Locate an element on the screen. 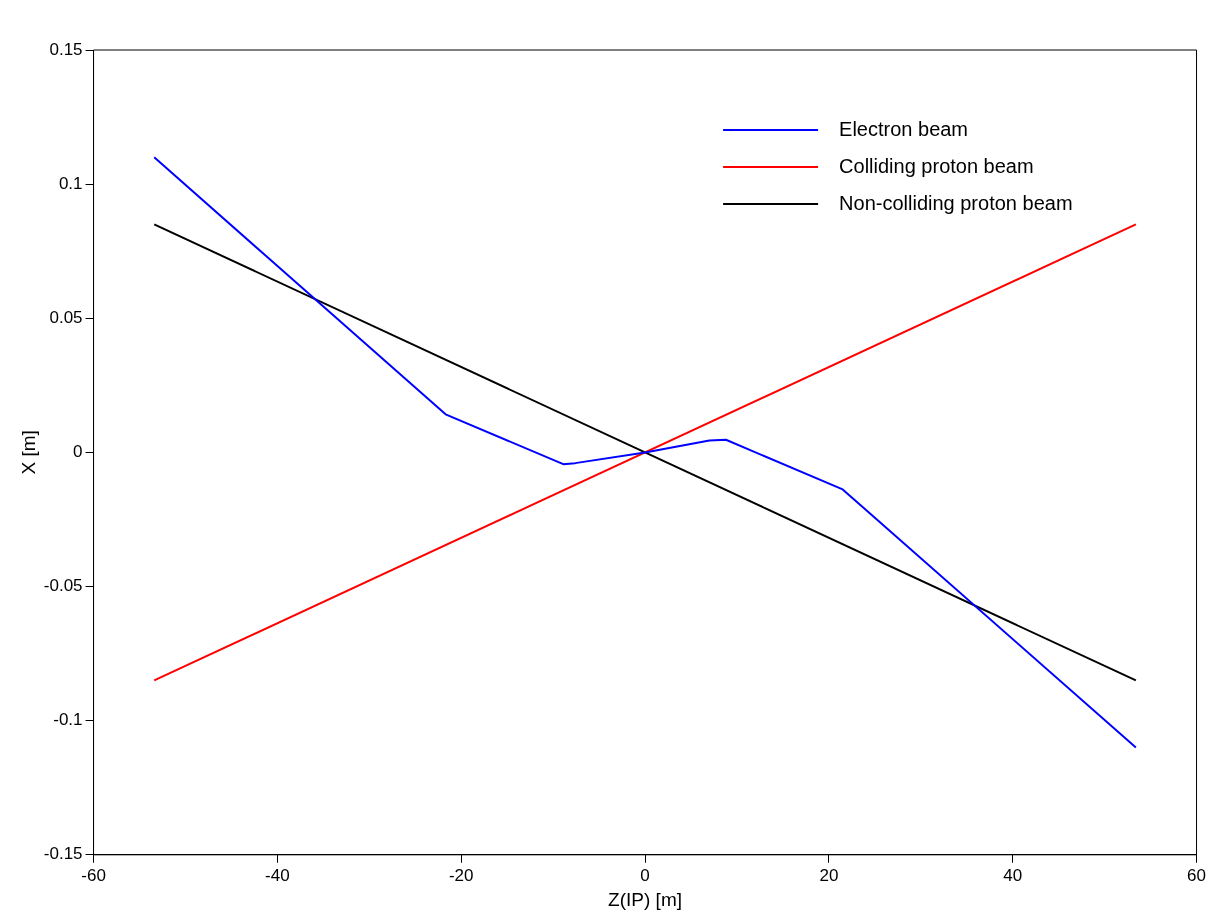  x-tick-label: 0 is located at coordinates (645, 875).